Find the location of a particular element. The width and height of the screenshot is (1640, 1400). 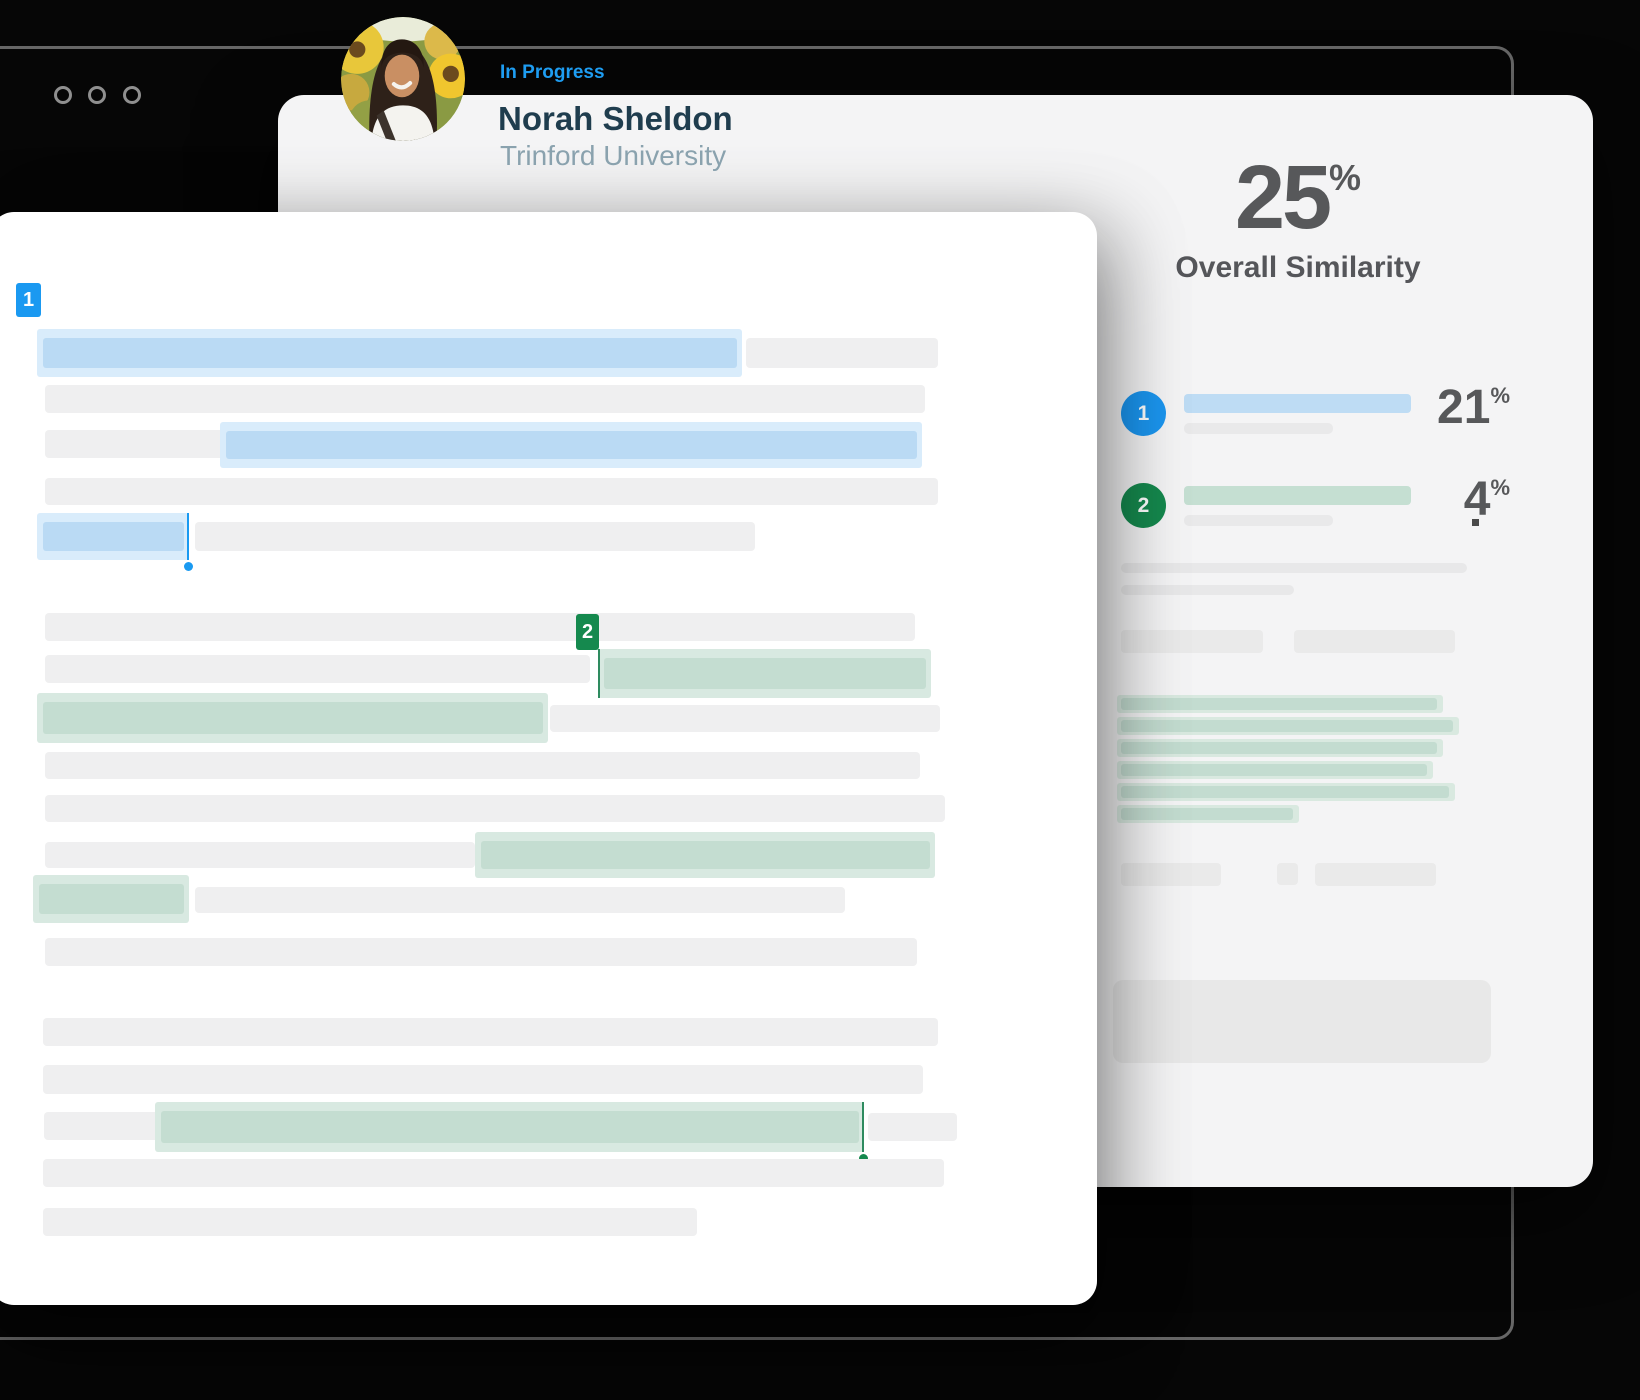

student-organization: Trinford University is located at coordinates (613, 155).